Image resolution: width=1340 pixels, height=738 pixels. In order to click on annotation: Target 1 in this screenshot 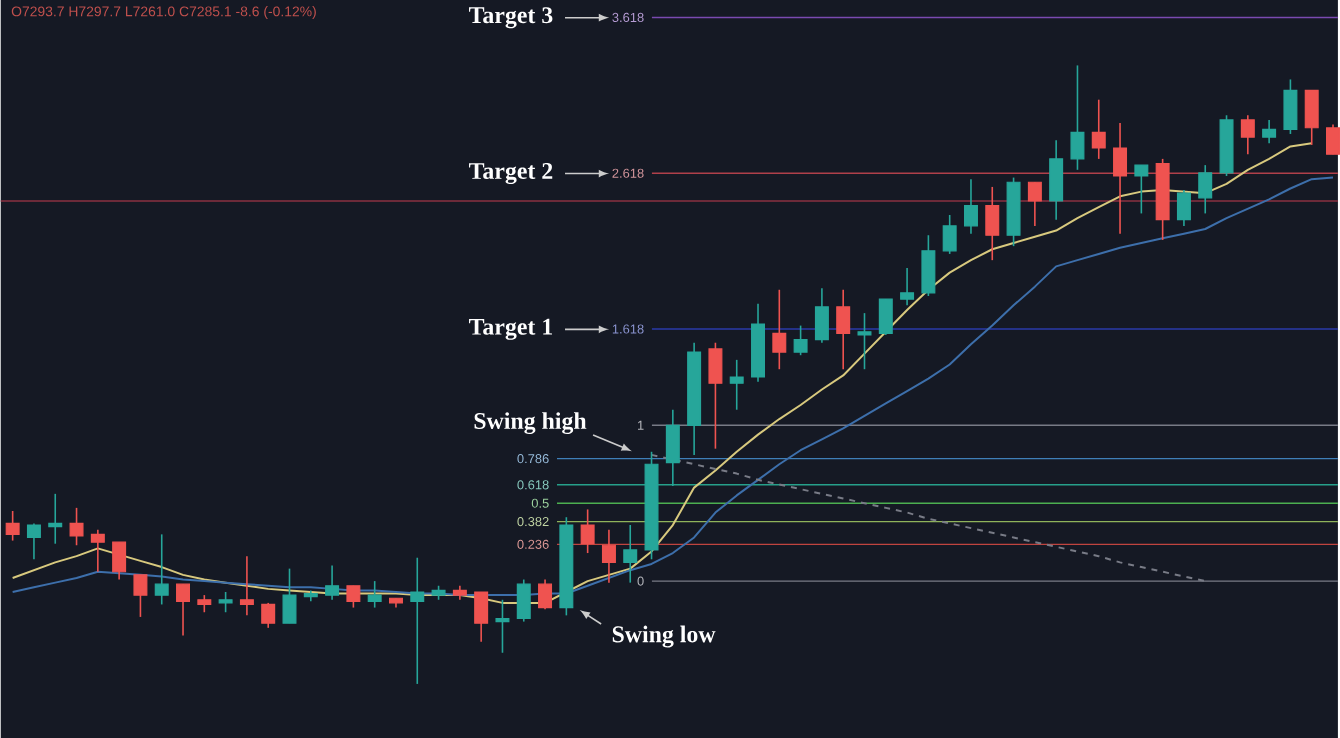, I will do `click(511, 329)`.